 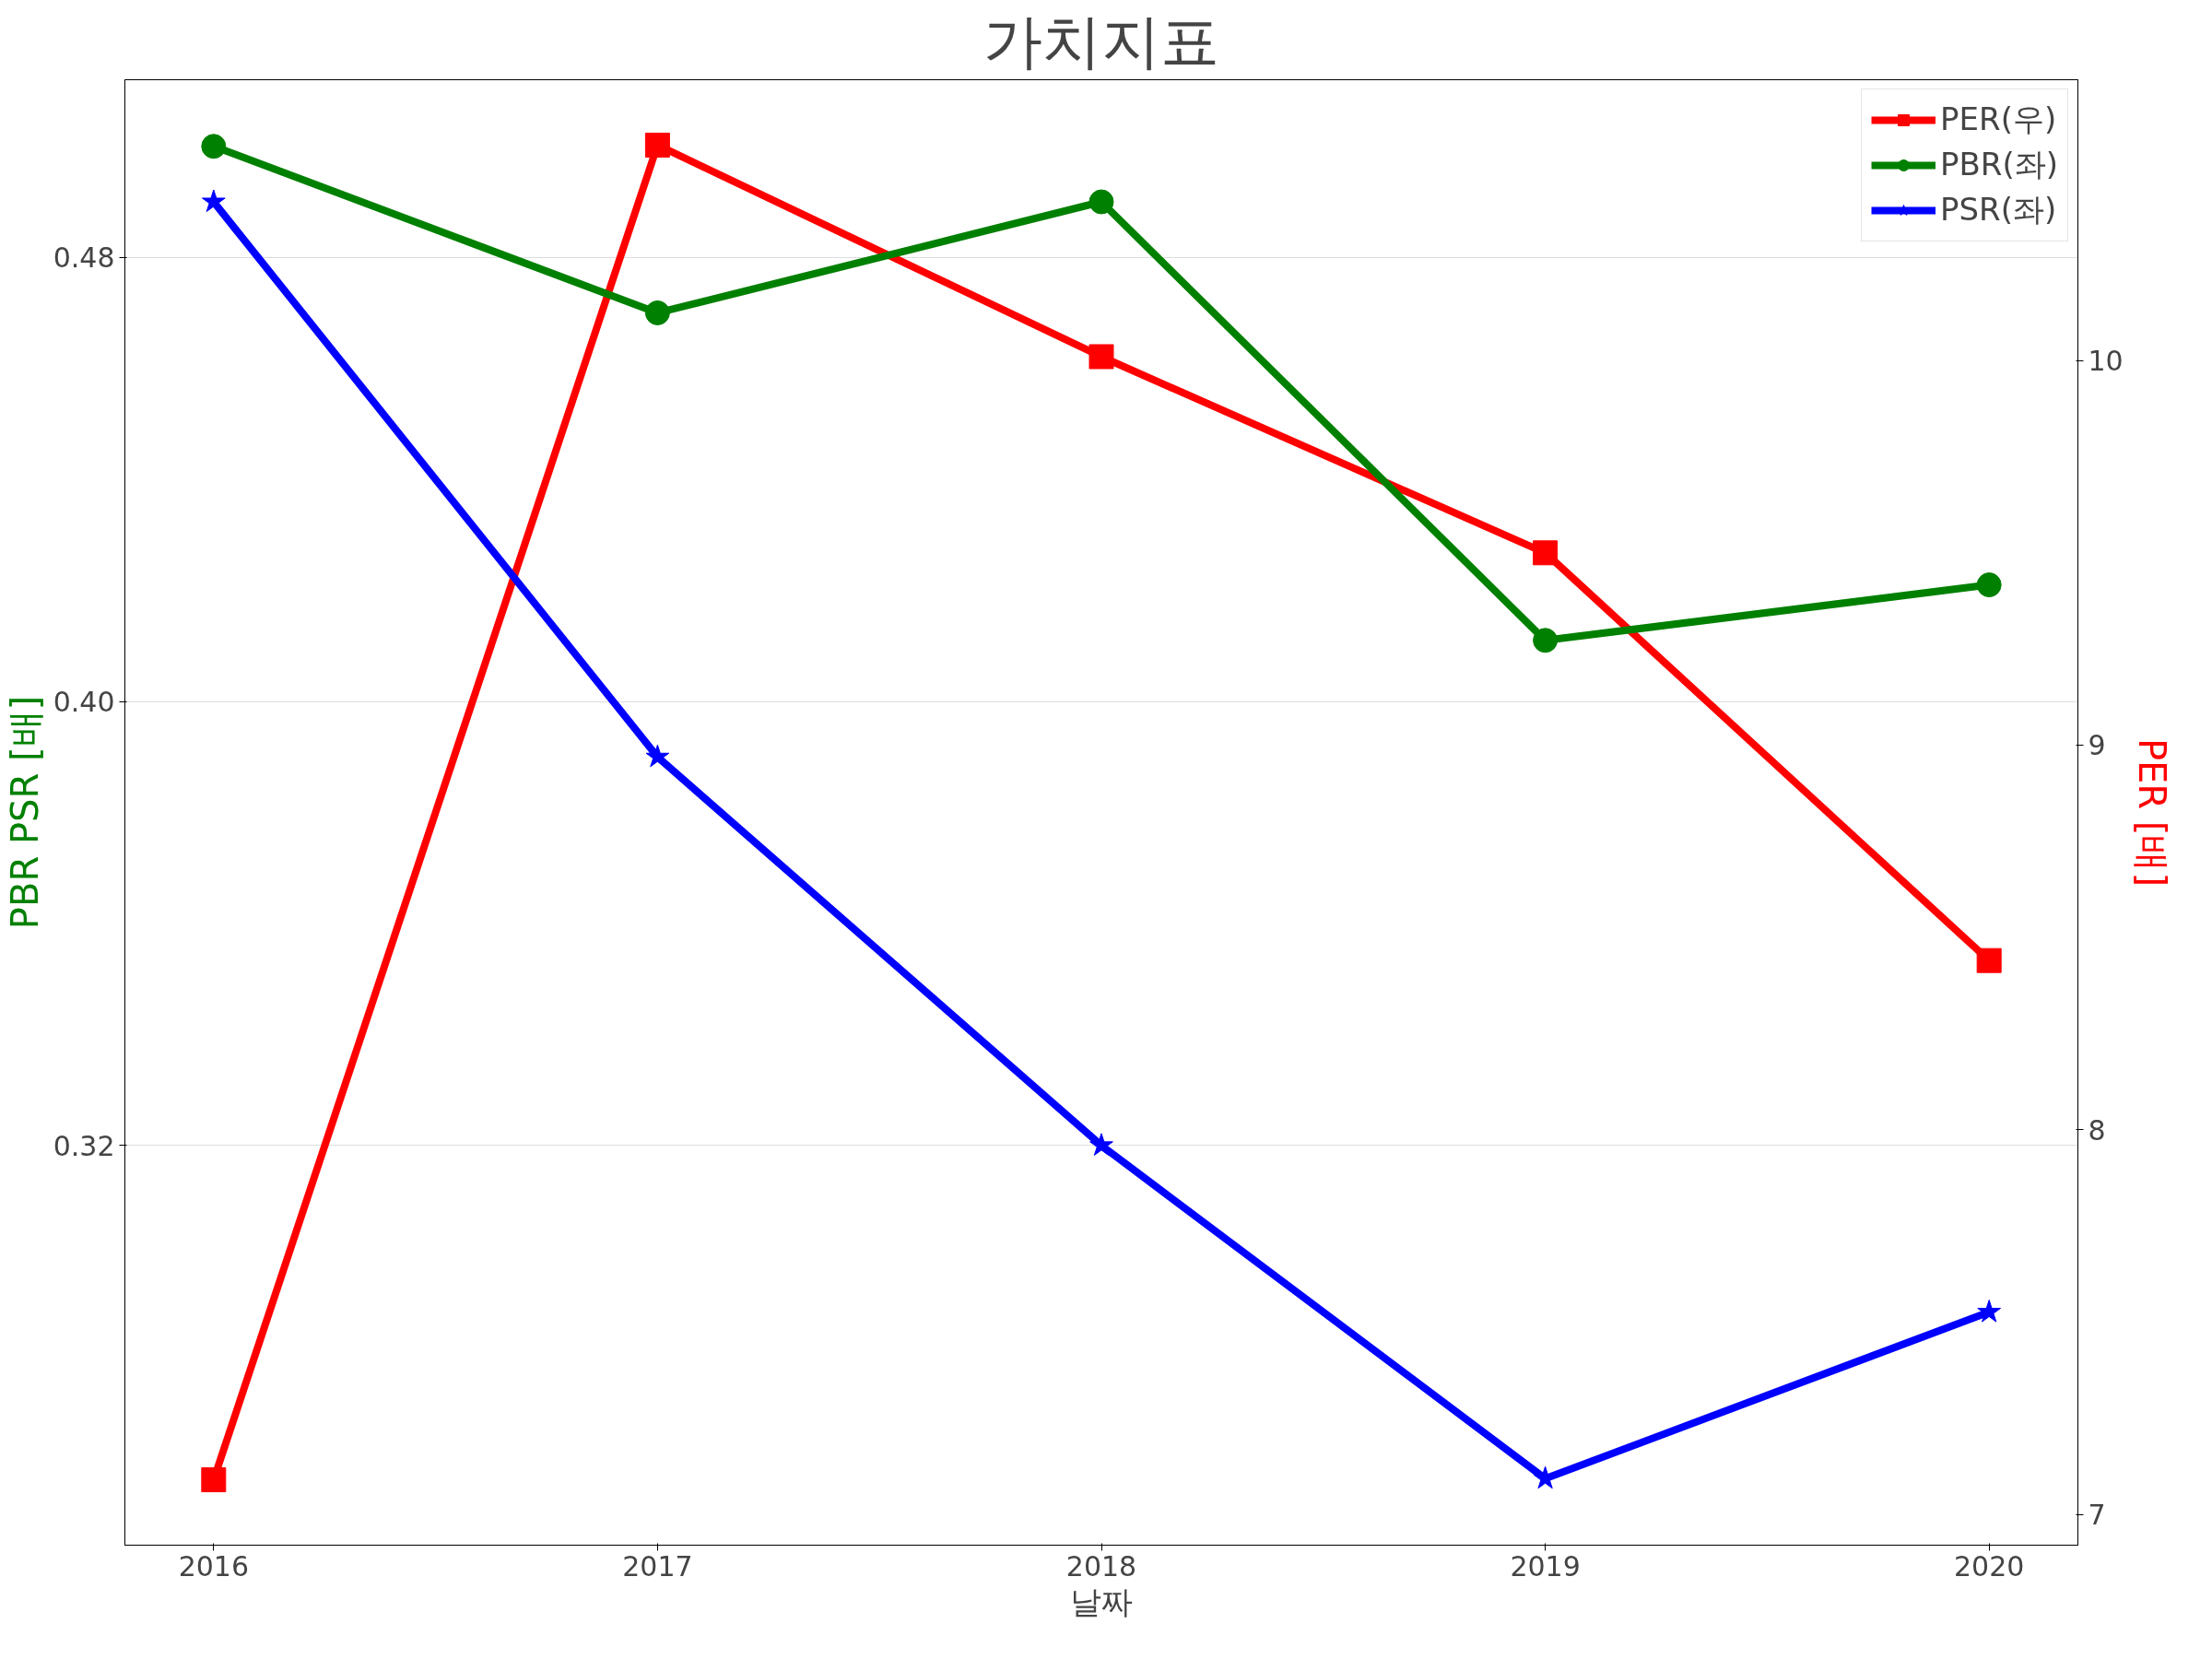 I want to click on x-tick-label: 2016, so click(x=213, y=1566).